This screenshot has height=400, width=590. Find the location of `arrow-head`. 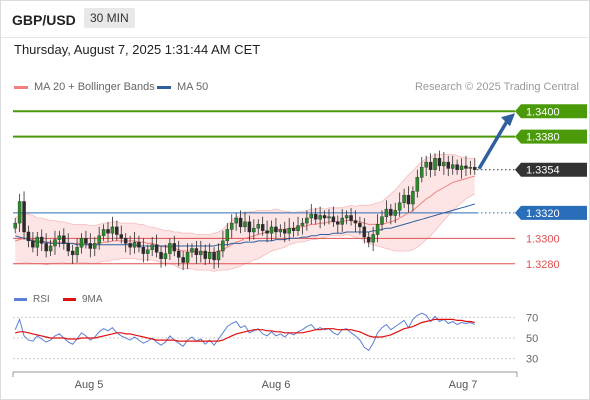

arrow-head is located at coordinates (508, 120).